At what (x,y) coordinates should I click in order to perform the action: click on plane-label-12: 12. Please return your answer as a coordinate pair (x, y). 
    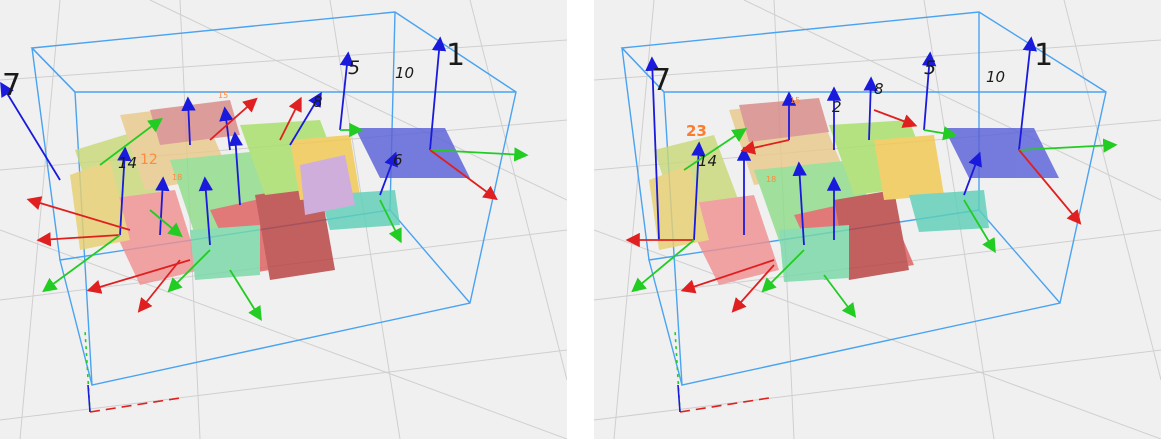
    Looking at the image, I should click on (149, 160).